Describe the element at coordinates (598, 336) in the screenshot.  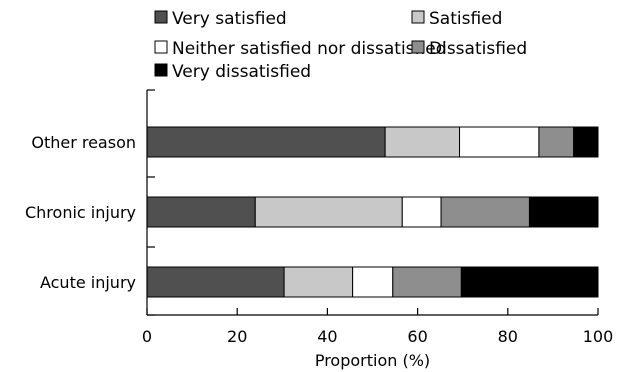
I see `x-tick-label: 100` at that location.